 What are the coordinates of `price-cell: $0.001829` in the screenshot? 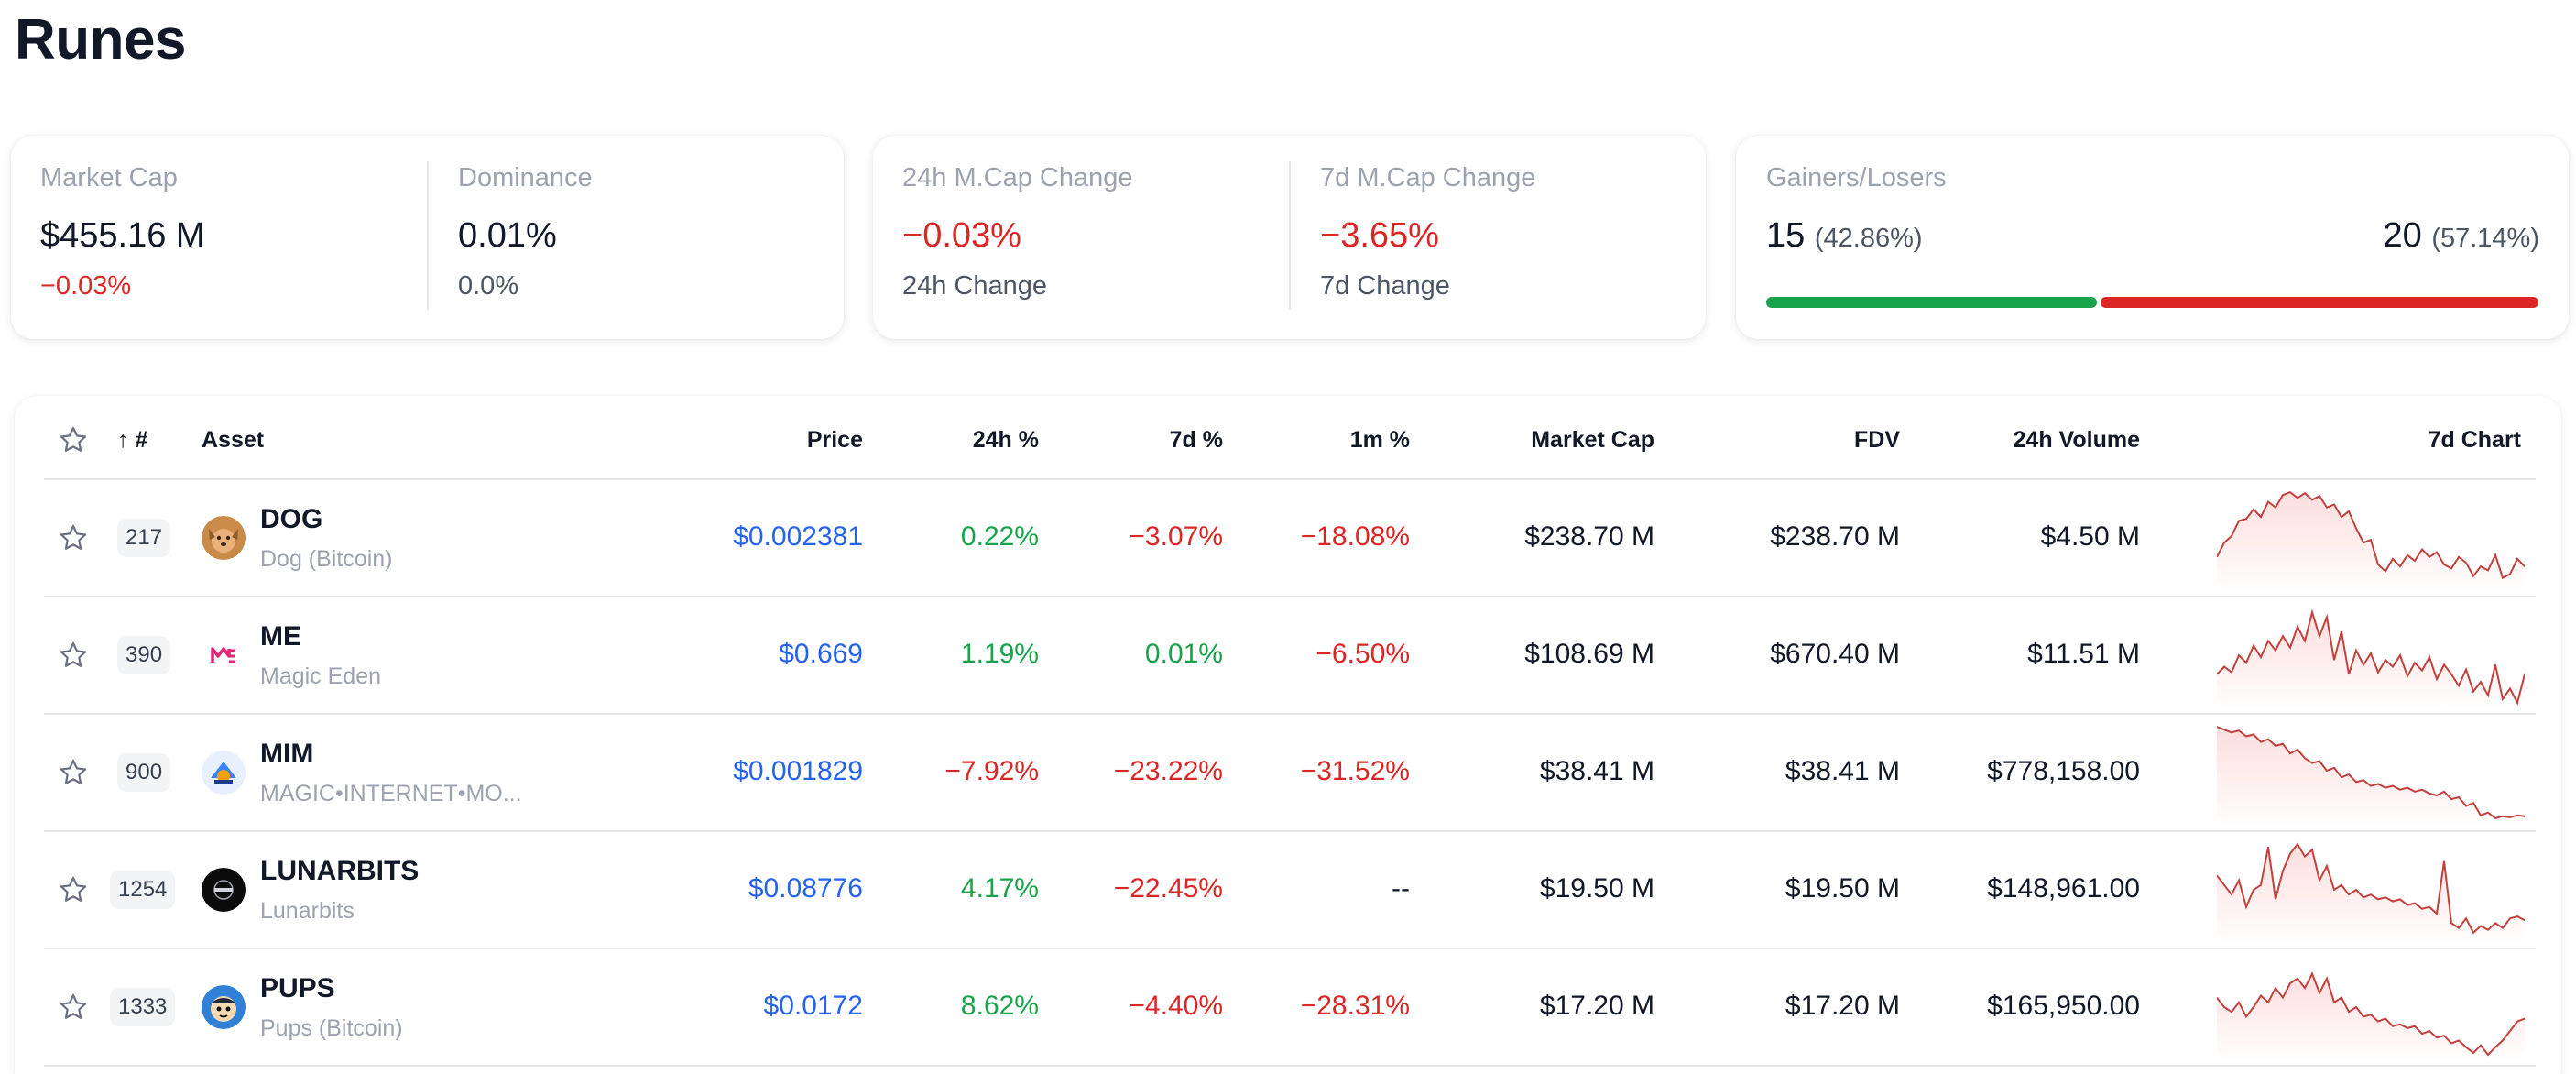 It's located at (798, 771).